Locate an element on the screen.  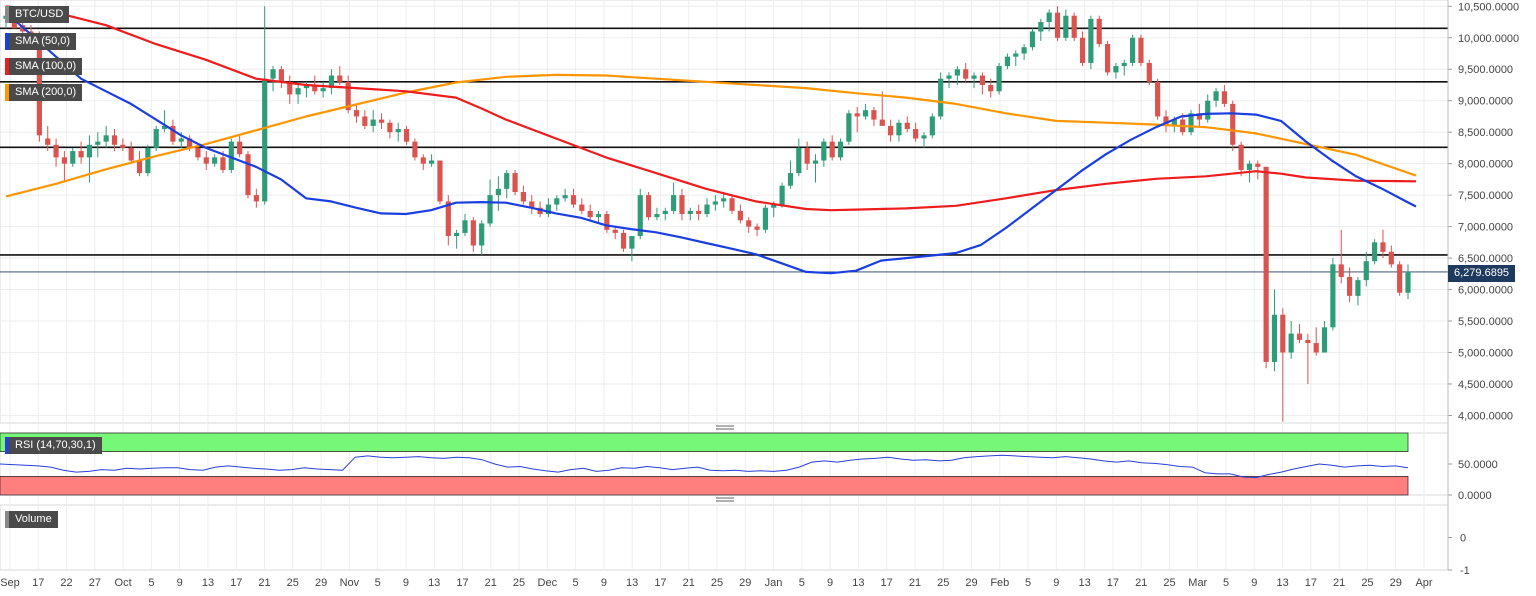
volume-panel-bg is located at coordinates (724, 537).